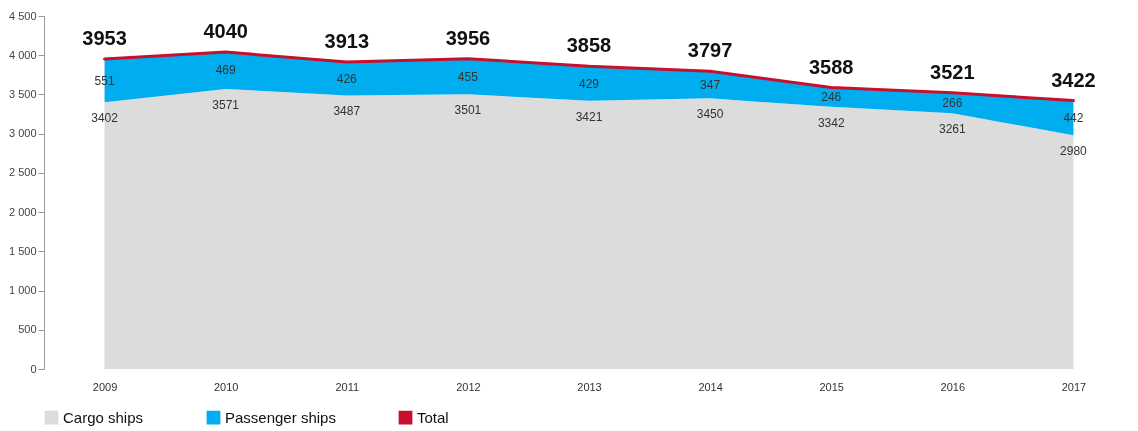  Describe the element at coordinates (1074, 151) in the screenshot. I see `data-label: 2980` at that location.